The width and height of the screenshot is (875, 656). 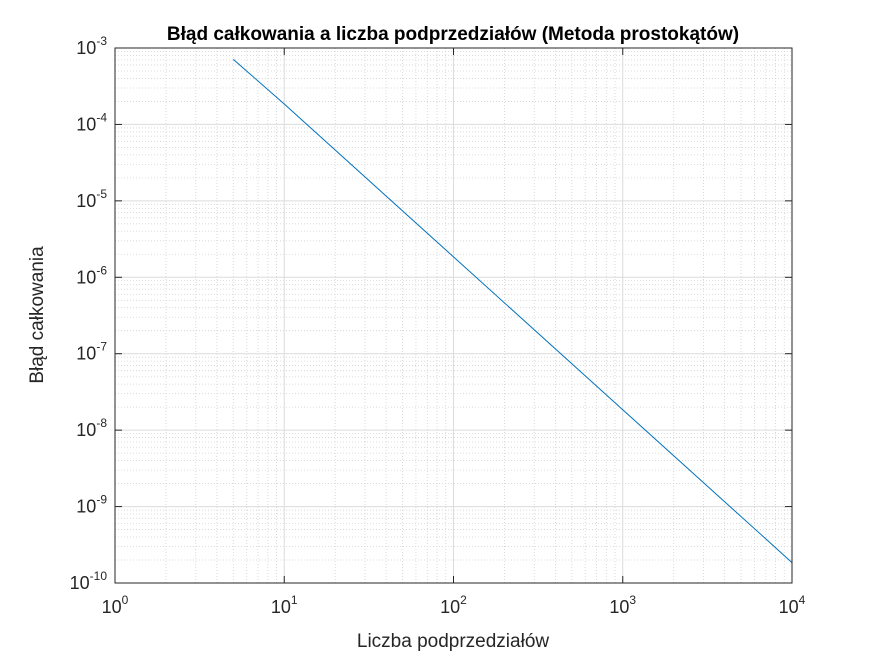 I want to click on y-tick-labels: 10⁻¹⁰ 10⁻⁹ 10⁻⁸ 10⁻⁷ 10⁻⁶ 10⁻⁵ 10⁻⁴ 10⁻³, so click(x=89, y=313).